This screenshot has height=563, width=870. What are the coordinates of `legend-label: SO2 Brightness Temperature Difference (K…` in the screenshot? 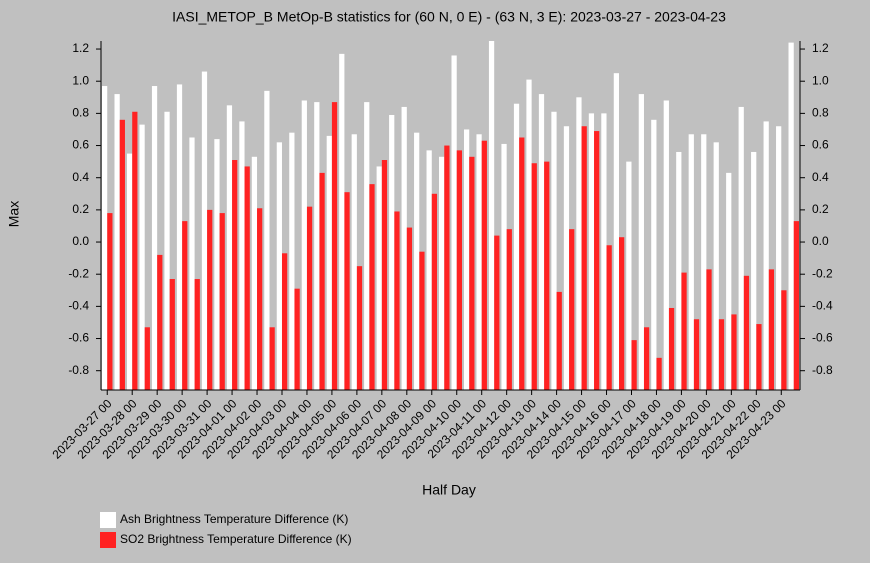 It's located at (236, 539).